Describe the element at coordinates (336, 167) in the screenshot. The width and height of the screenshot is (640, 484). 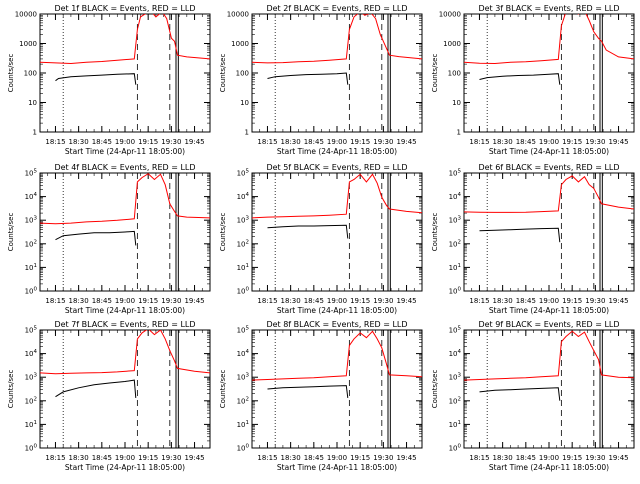
I see `panel-title: Det 5f BLACK = Events, RED = LLD` at that location.